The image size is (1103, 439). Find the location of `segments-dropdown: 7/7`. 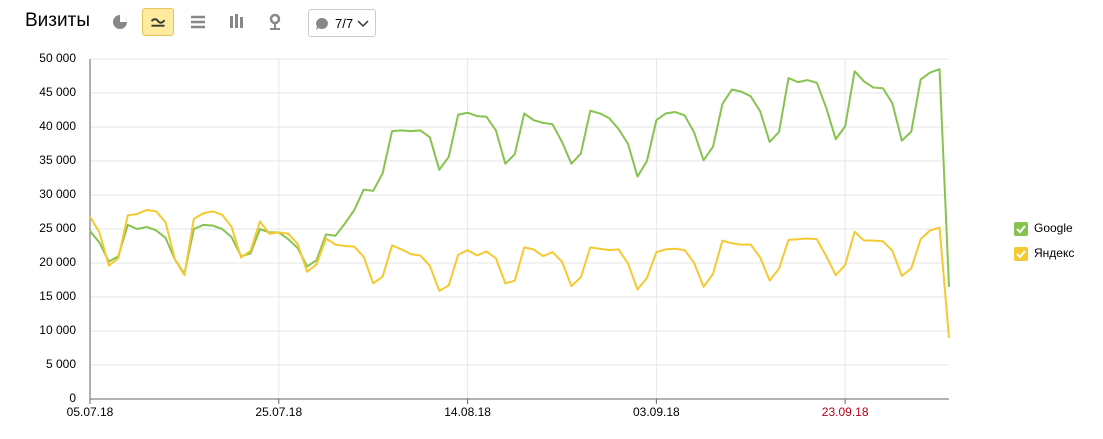

segments-dropdown: 7/7 is located at coordinates (342, 23).